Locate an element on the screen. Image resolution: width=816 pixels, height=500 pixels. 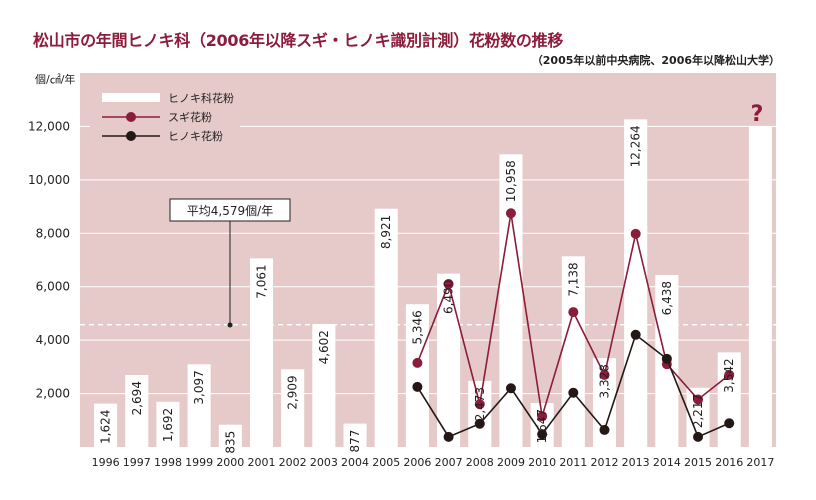
value-label-2006: 5,346 is located at coordinates (417, 327).